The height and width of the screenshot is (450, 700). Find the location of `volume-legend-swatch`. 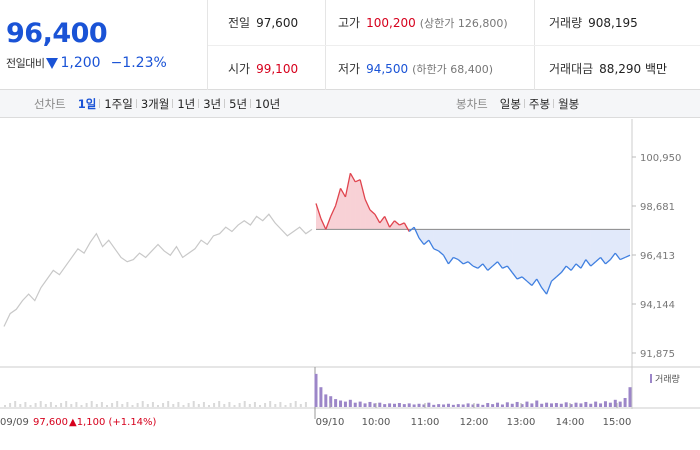

volume-legend-swatch is located at coordinates (651, 378).